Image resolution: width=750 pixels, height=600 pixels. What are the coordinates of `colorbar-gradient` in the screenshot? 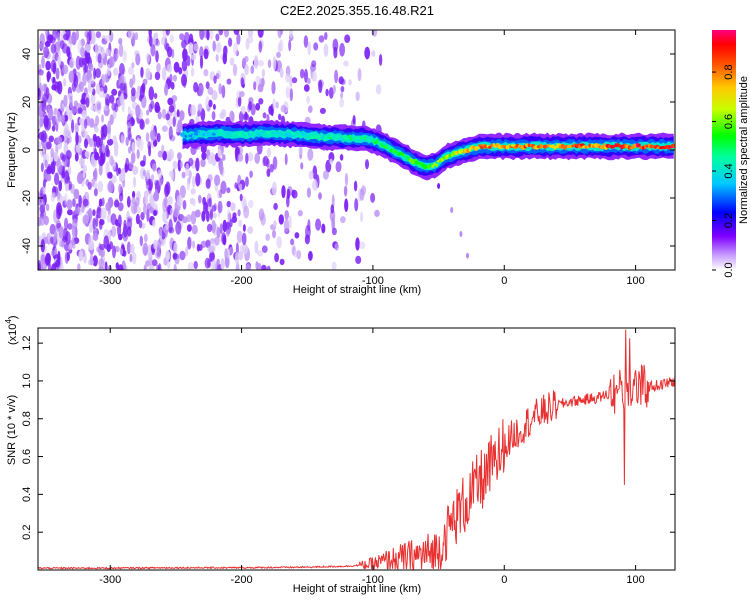 It's located at (724, 150).